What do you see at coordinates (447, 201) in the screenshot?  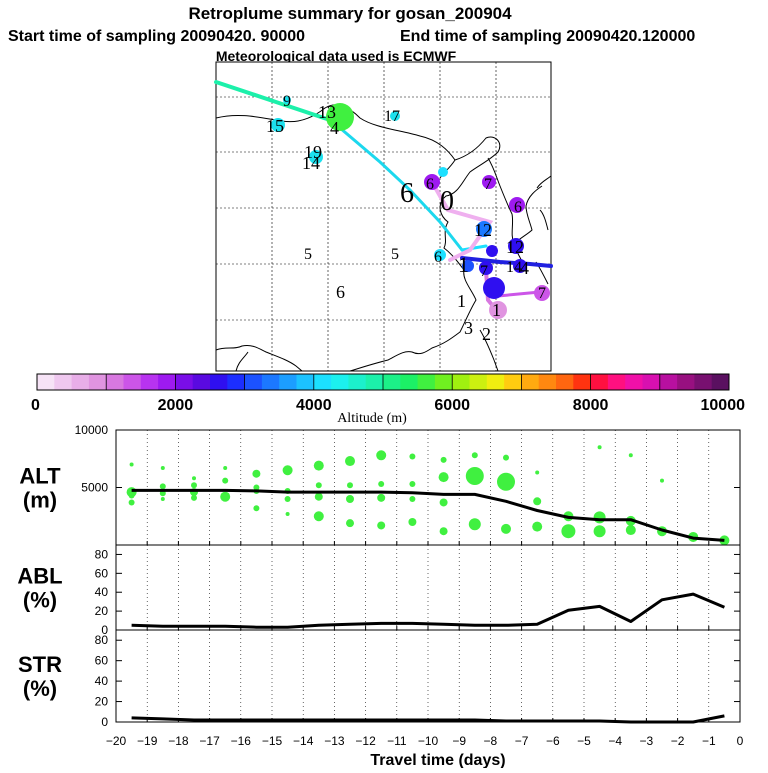 I see `map-label: 0` at bounding box center [447, 201].